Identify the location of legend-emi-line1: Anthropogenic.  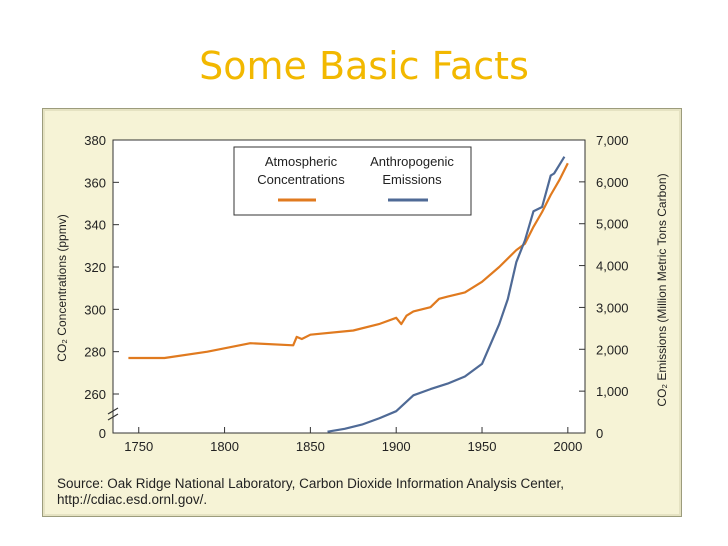
(412, 161).